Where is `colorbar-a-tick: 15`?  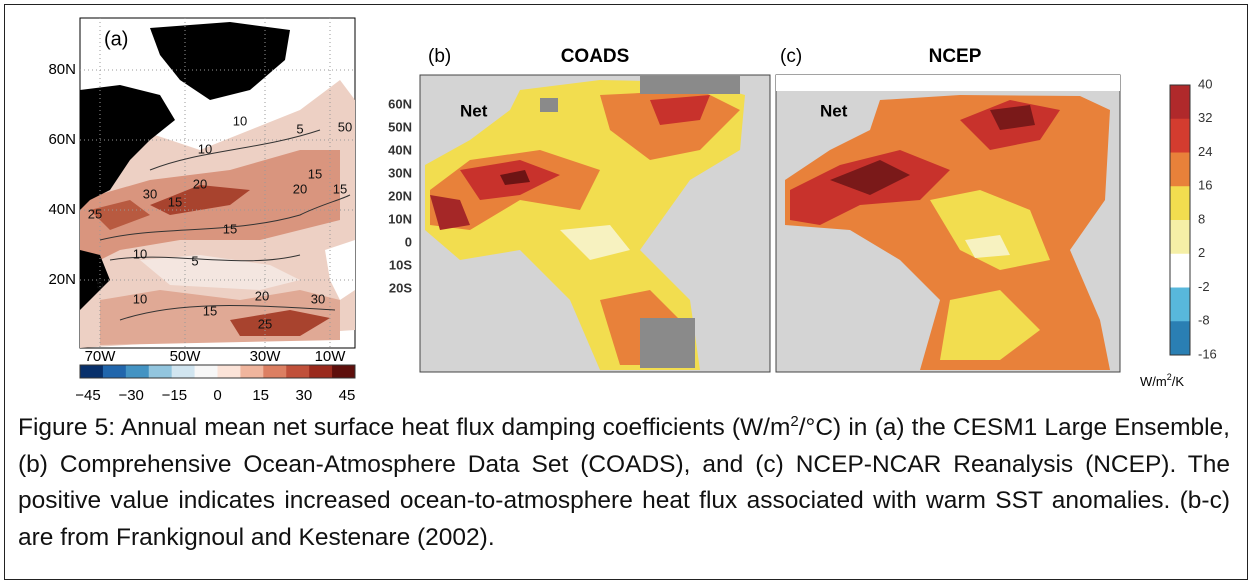 colorbar-a-tick: 15 is located at coordinates (260, 395).